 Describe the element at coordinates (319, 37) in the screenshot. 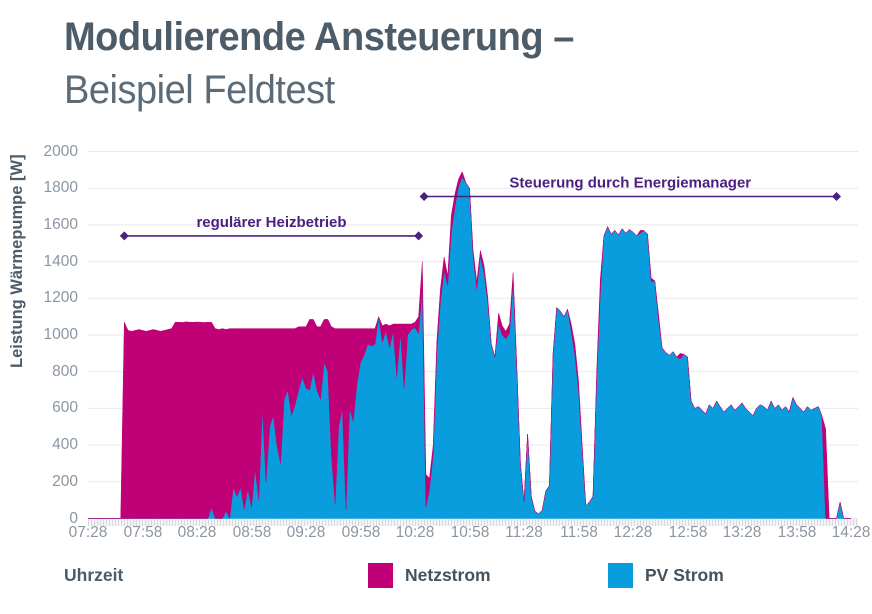

I see `title-line-1: Modulierende Ansteuerung –` at that location.